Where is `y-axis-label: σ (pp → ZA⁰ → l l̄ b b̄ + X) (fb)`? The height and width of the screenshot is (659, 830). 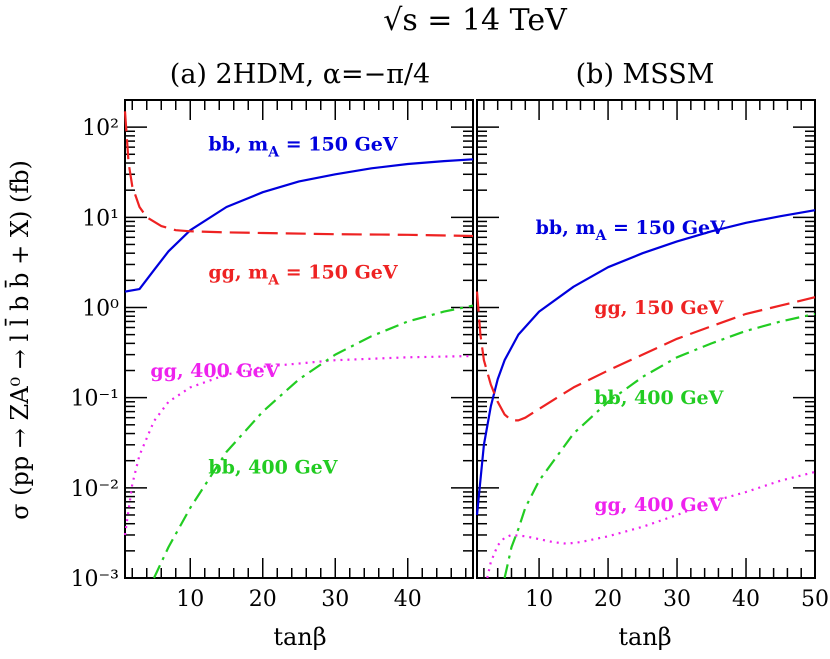 y-axis-label: σ (pp → ZA⁰ → l l̄ b b̄ + X) (fb) is located at coordinates (19, 340).